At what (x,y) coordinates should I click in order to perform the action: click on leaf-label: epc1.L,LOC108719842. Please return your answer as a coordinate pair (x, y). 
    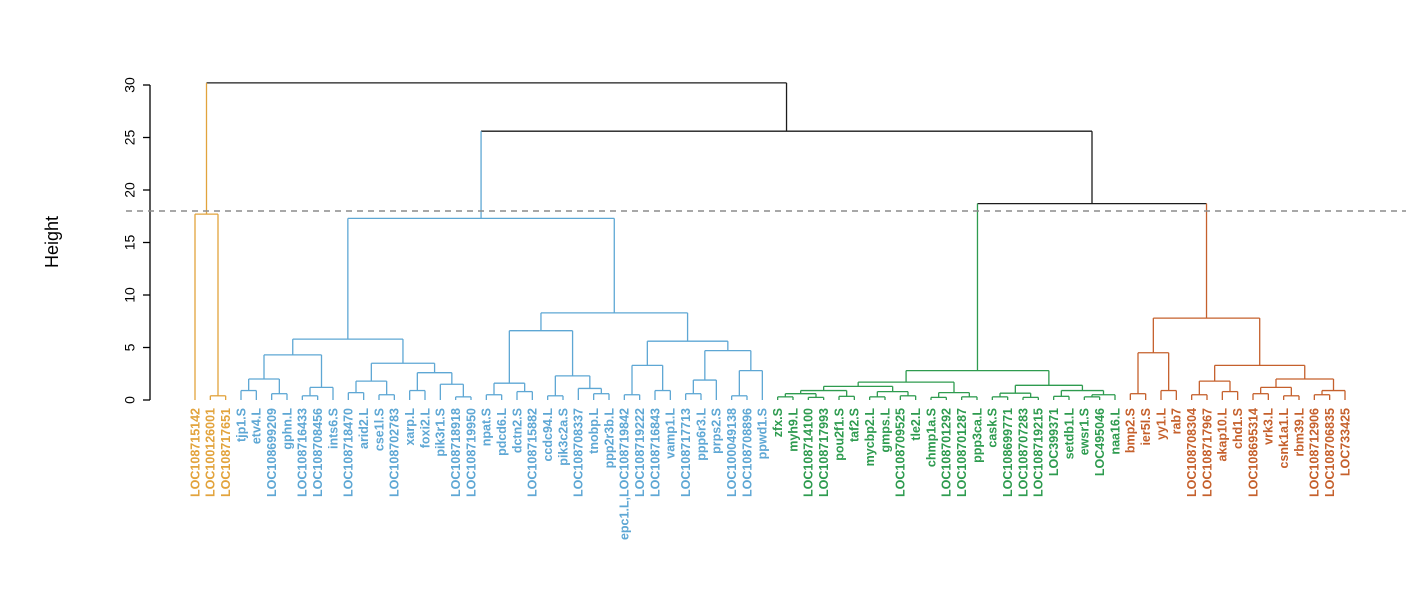
    Looking at the image, I should click on (625, 474).